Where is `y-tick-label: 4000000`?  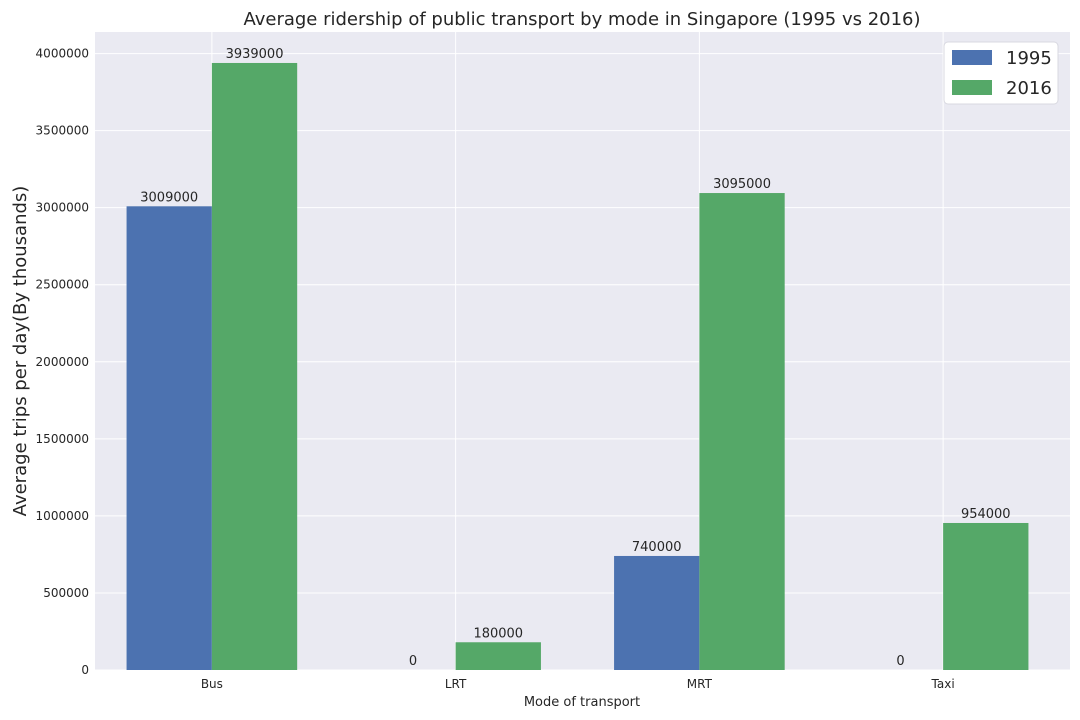
y-tick-label: 4000000 is located at coordinates (62, 54).